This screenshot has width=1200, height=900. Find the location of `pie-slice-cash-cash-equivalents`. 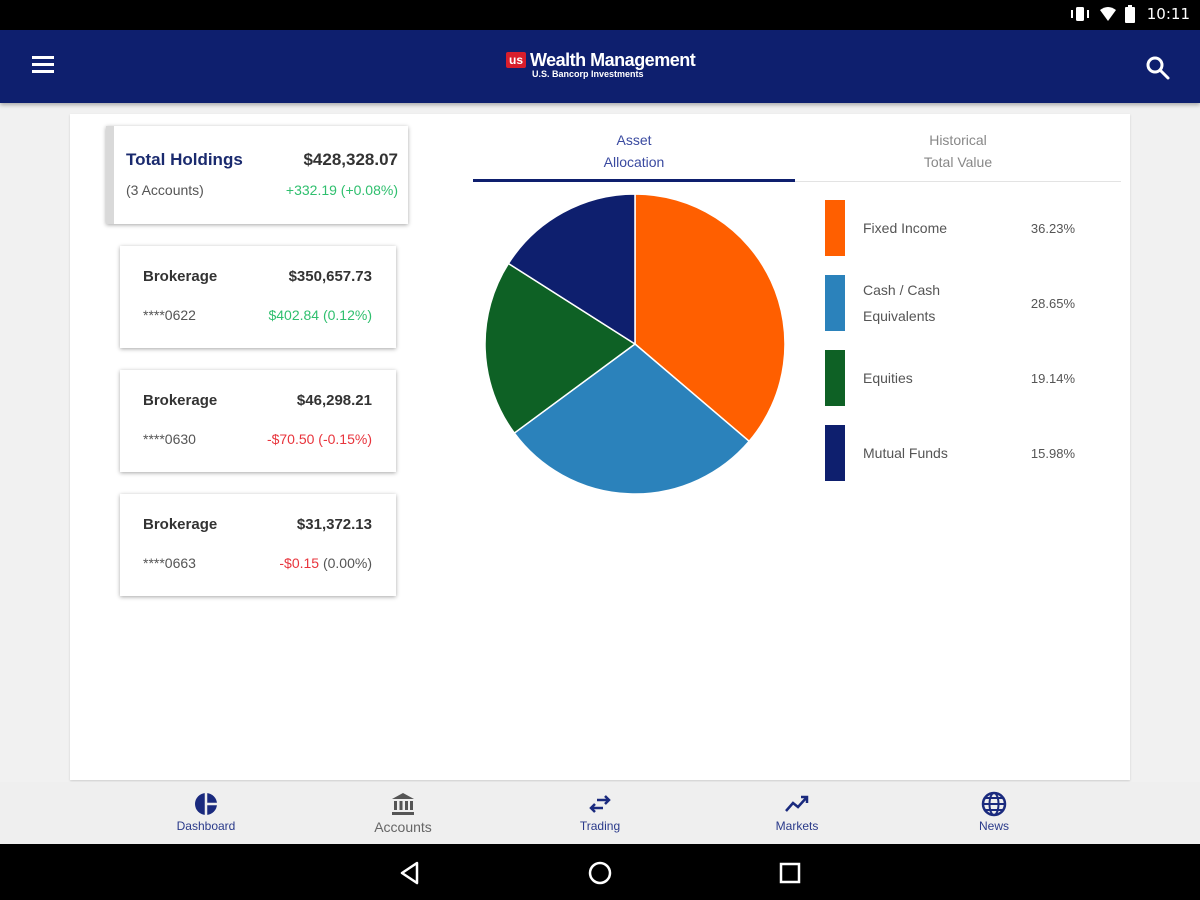

pie-slice-cash-cash-equivalents is located at coordinates (632, 419).